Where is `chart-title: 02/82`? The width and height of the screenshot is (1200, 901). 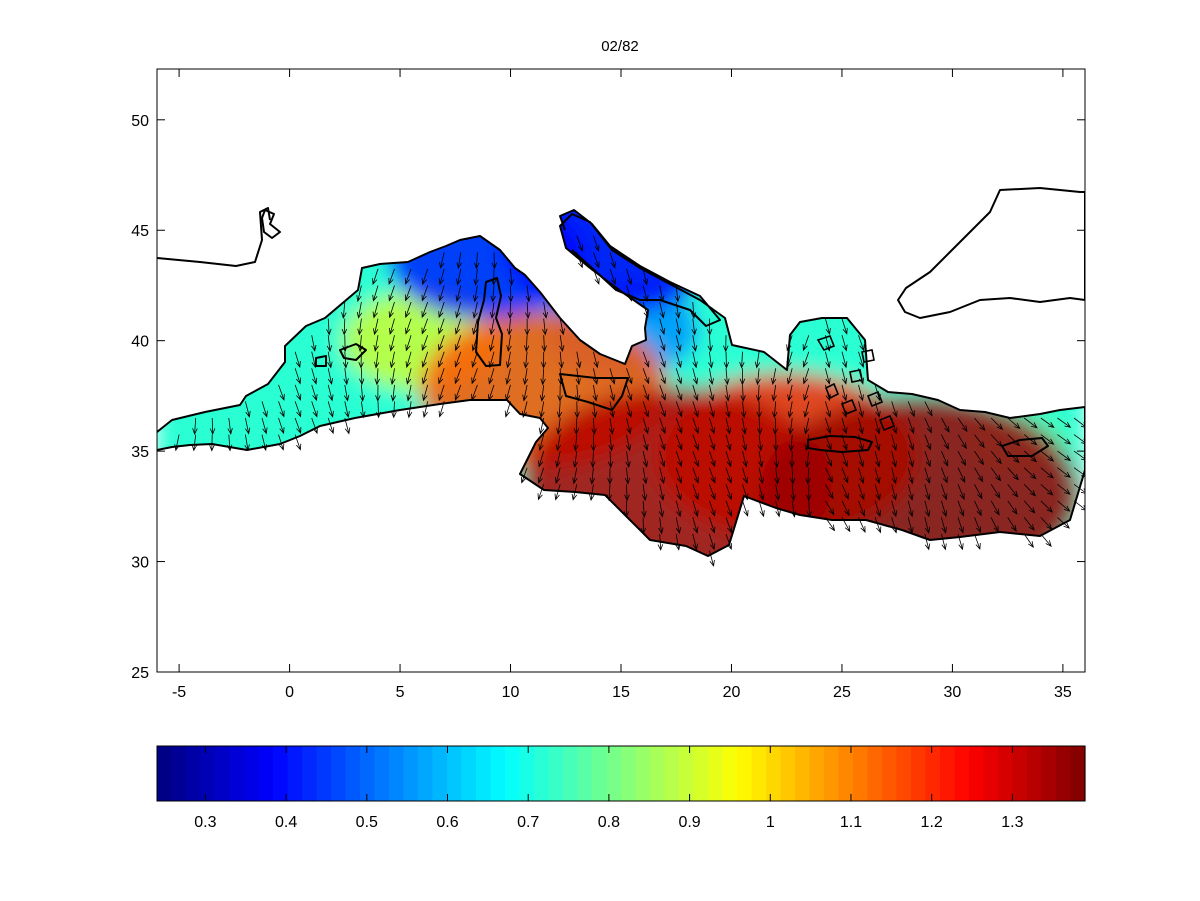
chart-title: 02/82 is located at coordinates (620, 46).